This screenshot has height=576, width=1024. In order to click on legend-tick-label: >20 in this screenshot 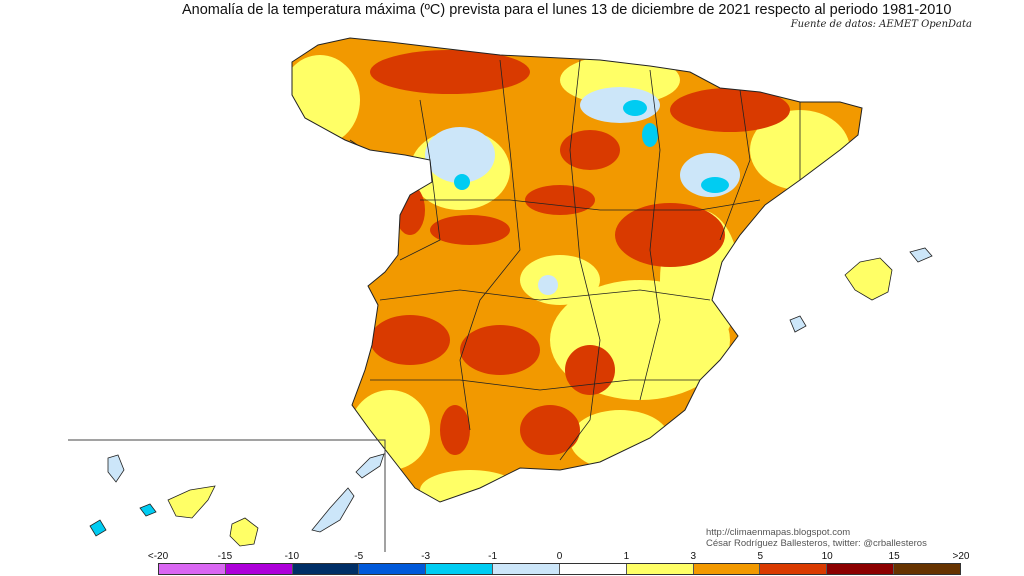, I will do `click(961, 556)`.